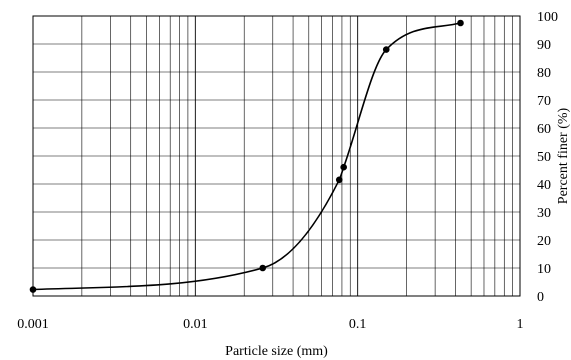 This screenshot has width=571, height=360. What do you see at coordinates (540, 297) in the screenshot?
I see `y-tick-label: 0` at bounding box center [540, 297].